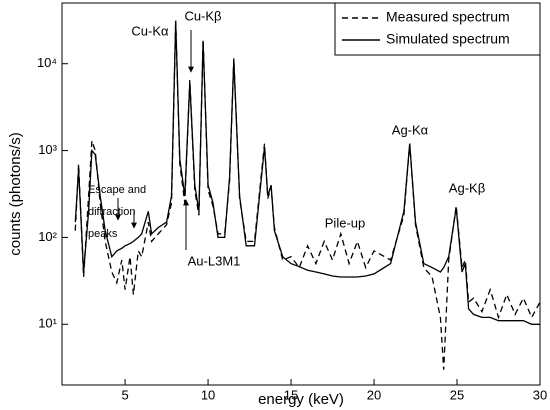  What do you see at coordinates (112, 212) in the screenshot?
I see `annotation: diffraction` at bounding box center [112, 212].